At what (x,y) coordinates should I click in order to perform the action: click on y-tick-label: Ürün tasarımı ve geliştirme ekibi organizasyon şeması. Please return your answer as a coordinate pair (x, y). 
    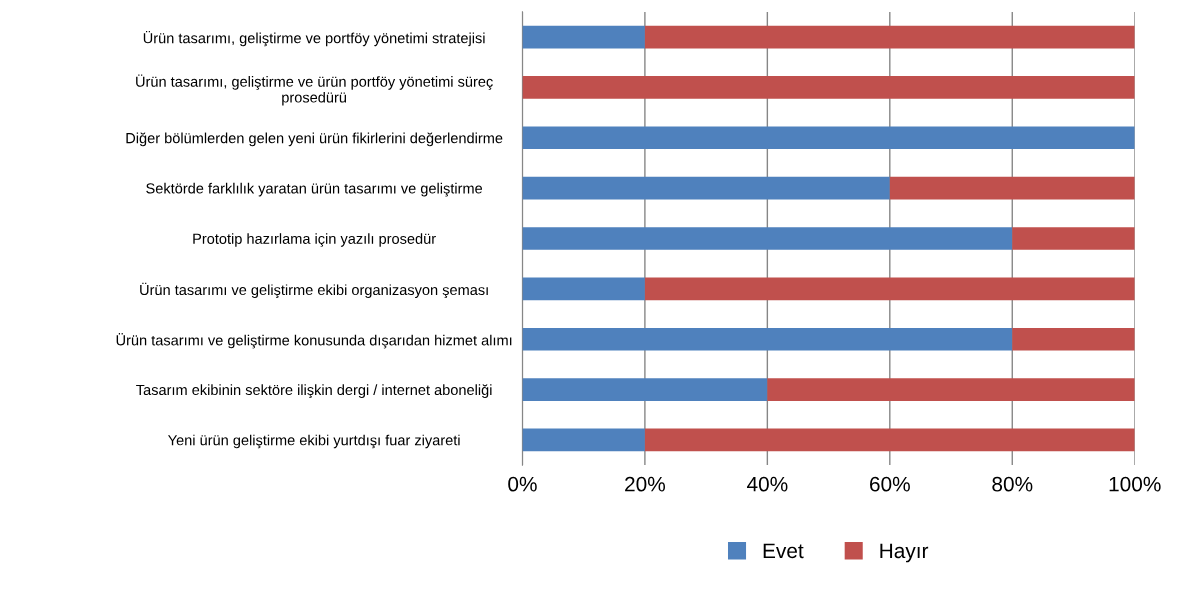
    Looking at the image, I should click on (314, 290).